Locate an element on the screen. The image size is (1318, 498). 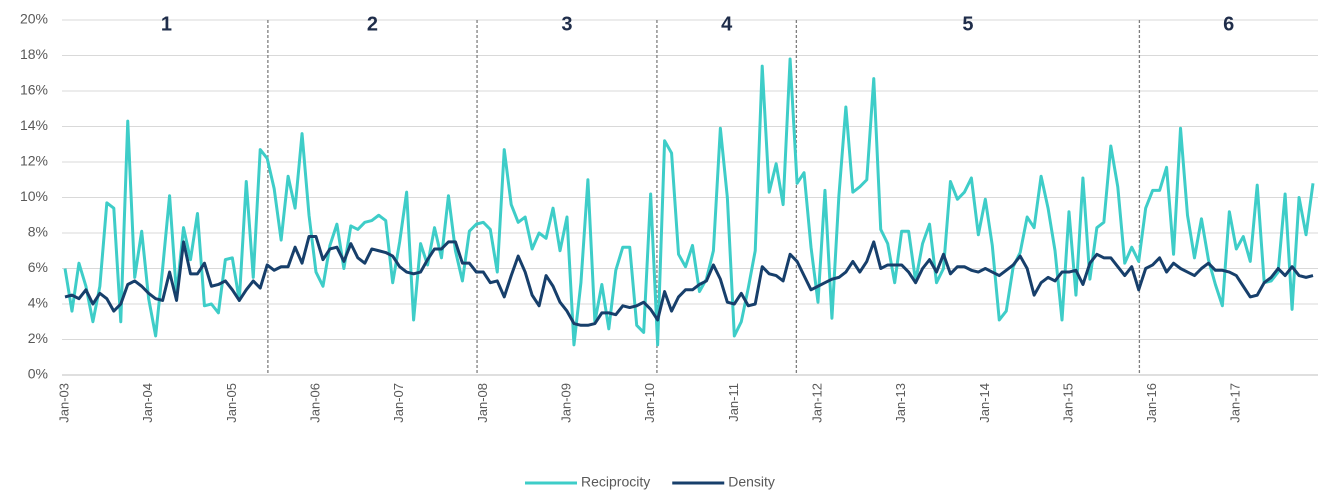
y-tick-label: 10% is located at coordinates (34, 196).